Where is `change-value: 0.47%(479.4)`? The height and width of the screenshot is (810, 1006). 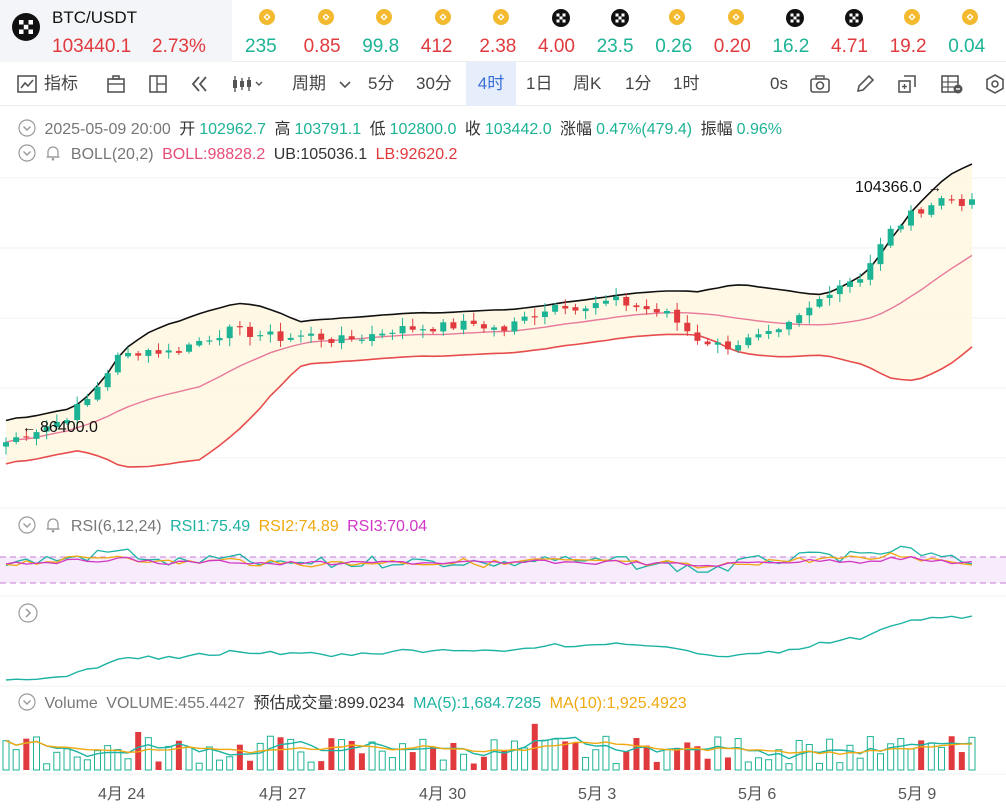 change-value: 0.47%(479.4) is located at coordinates (644, 129).